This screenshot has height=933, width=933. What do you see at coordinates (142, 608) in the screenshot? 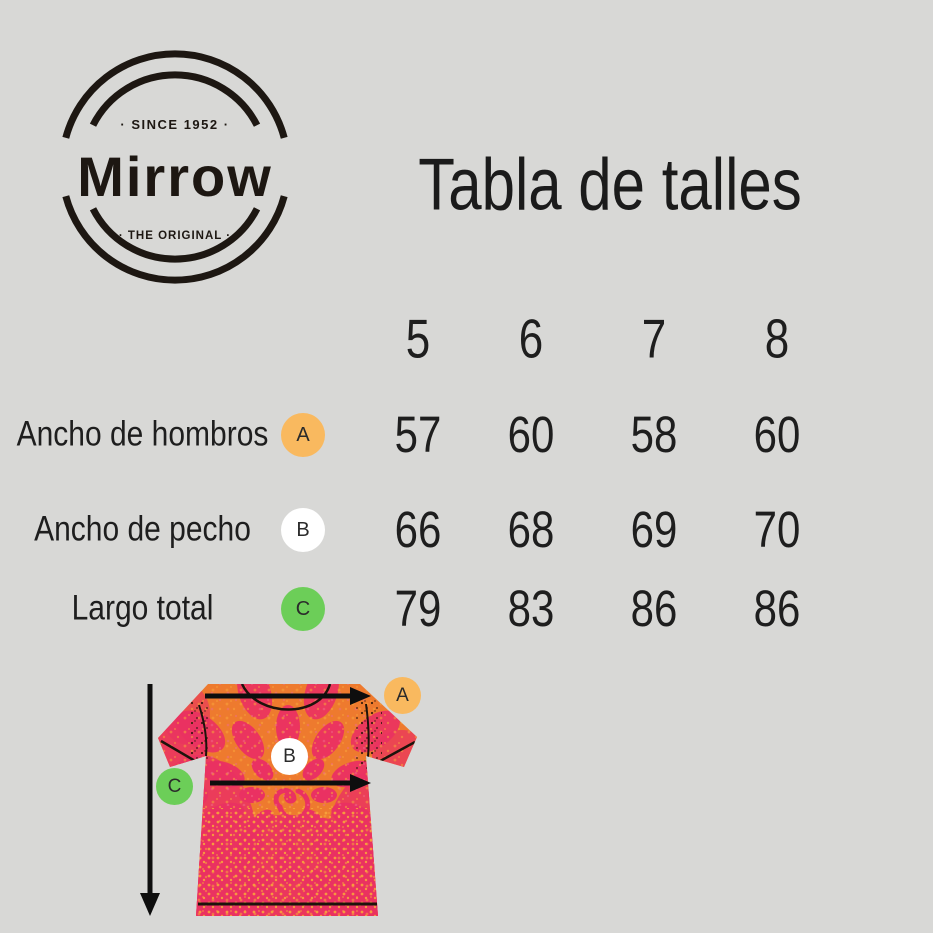
I see `row-label: Largo total` at bounding box center [142, 608].